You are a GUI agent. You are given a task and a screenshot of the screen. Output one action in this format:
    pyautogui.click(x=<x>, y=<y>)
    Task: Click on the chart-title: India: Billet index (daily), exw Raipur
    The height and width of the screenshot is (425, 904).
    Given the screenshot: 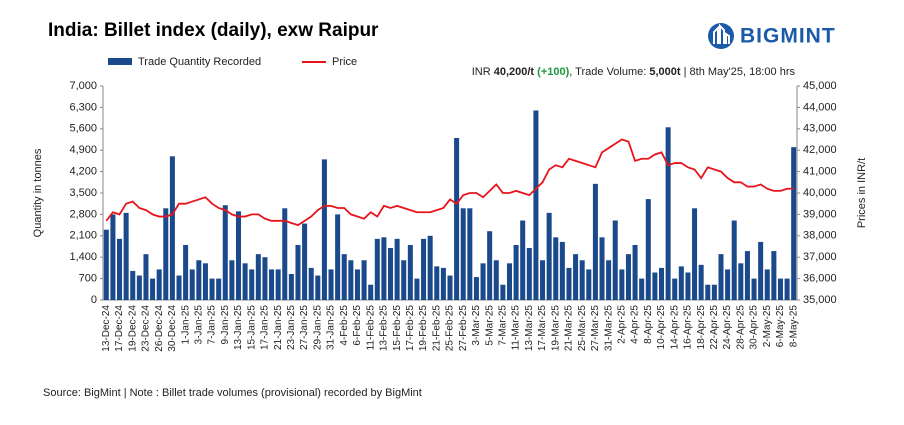 What is the action you would take?
    pyautogui.click(x=213, y=30)
    